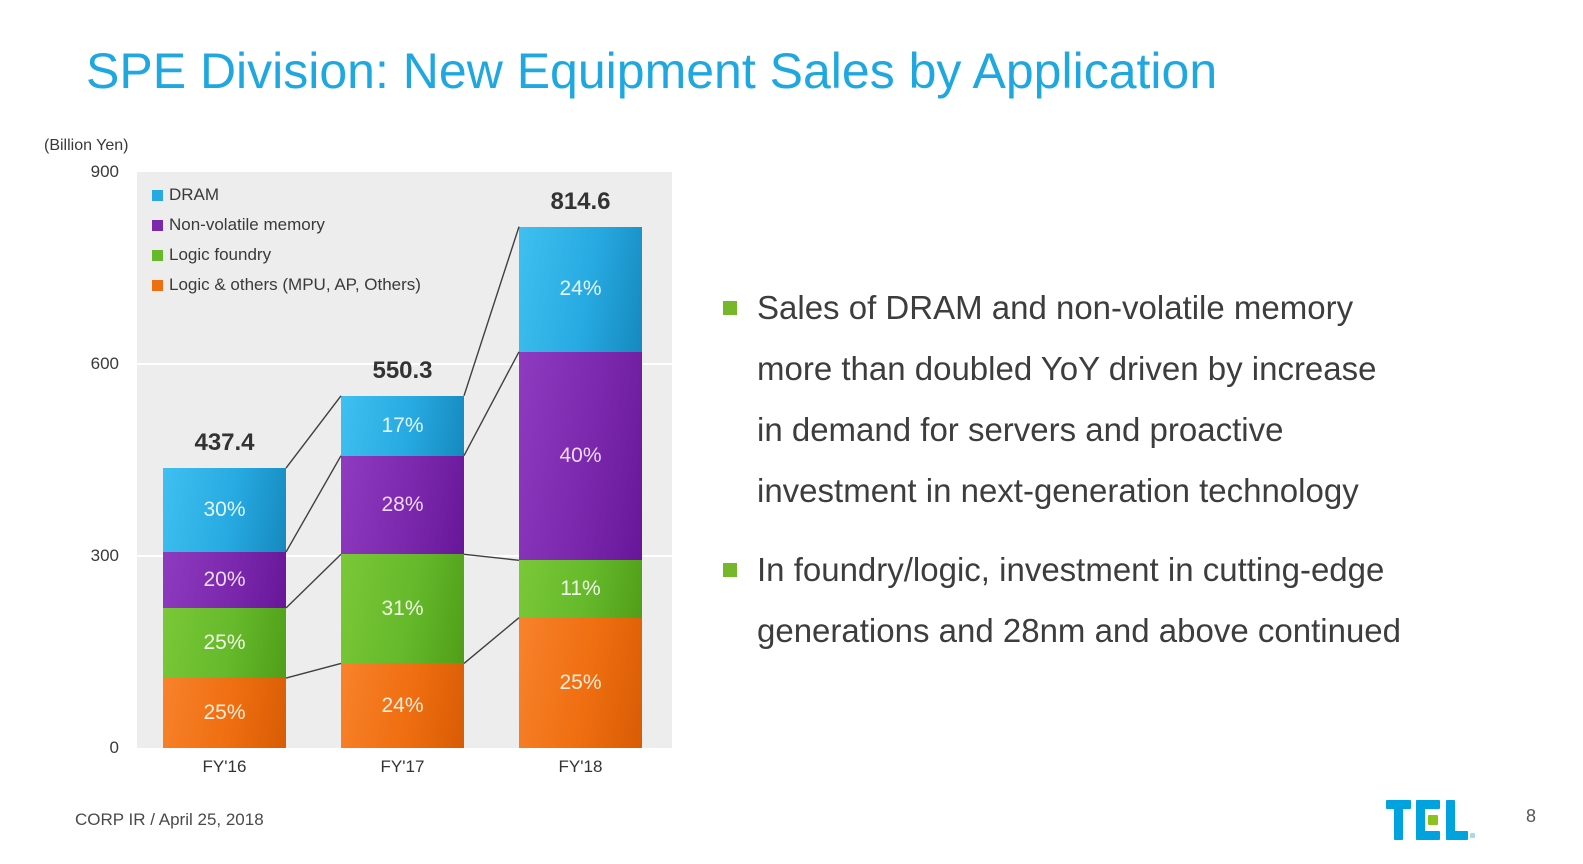  What do you see at coordinates (1020, 429) in the screenshot?
I see `bullet-line: in demand for servers and proactive` at bounding box center [1020, 429].